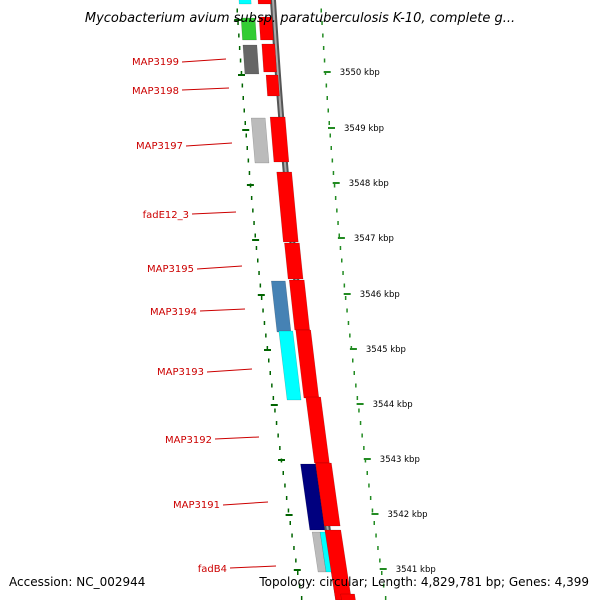 The width and height of the screenshot is (600, 600). Describe the element at coordinates (77, 582) in the screenshot. I see `accession-label: Accession: NC_002944` at that location.